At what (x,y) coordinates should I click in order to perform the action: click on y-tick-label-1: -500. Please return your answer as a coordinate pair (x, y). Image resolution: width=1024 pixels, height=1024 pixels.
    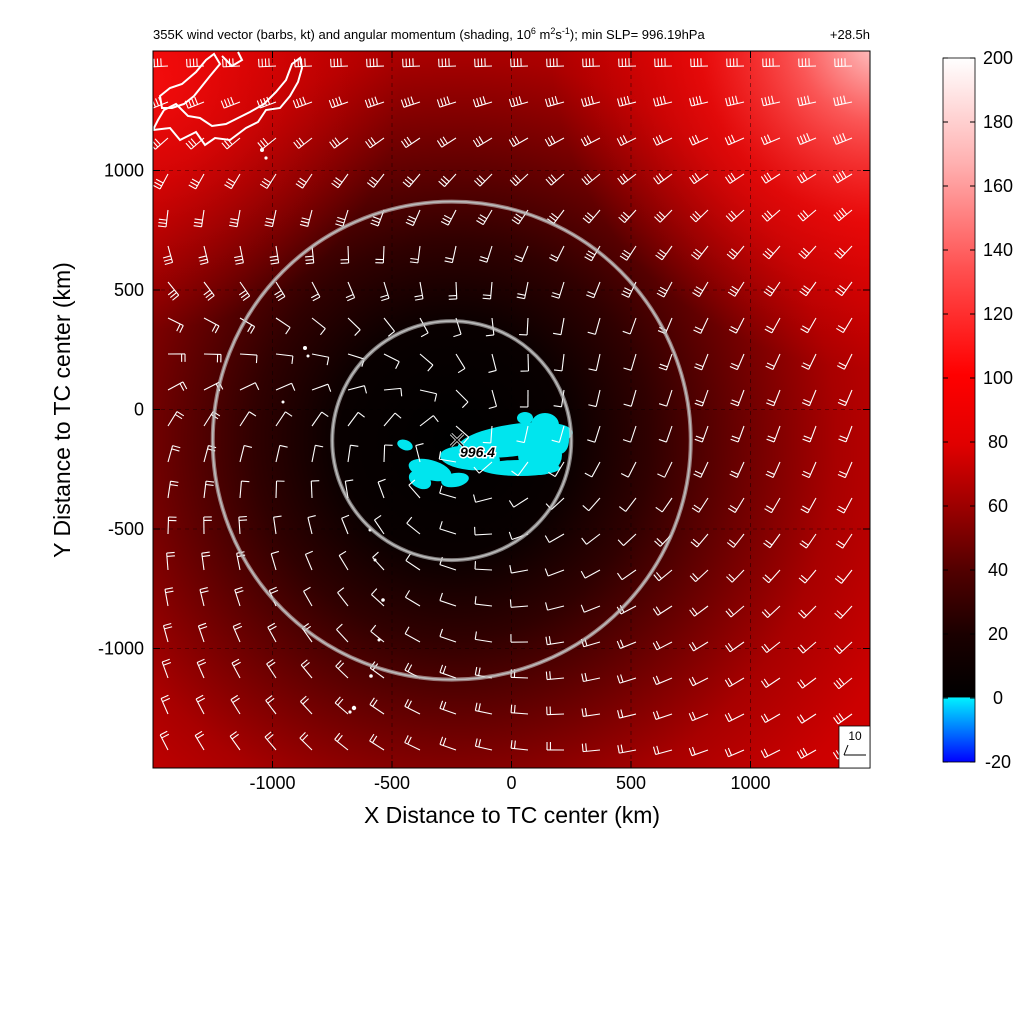
    Looking at the image, I should click on (126, 529).